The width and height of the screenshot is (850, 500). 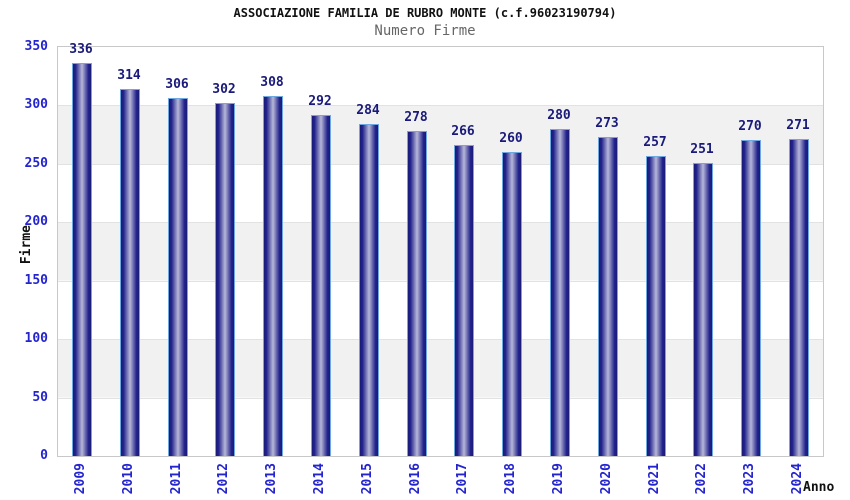 What do you see at coordinates (82, 259) in the screenshot?
I see `bar-2009` at bounding box center [82, 259].